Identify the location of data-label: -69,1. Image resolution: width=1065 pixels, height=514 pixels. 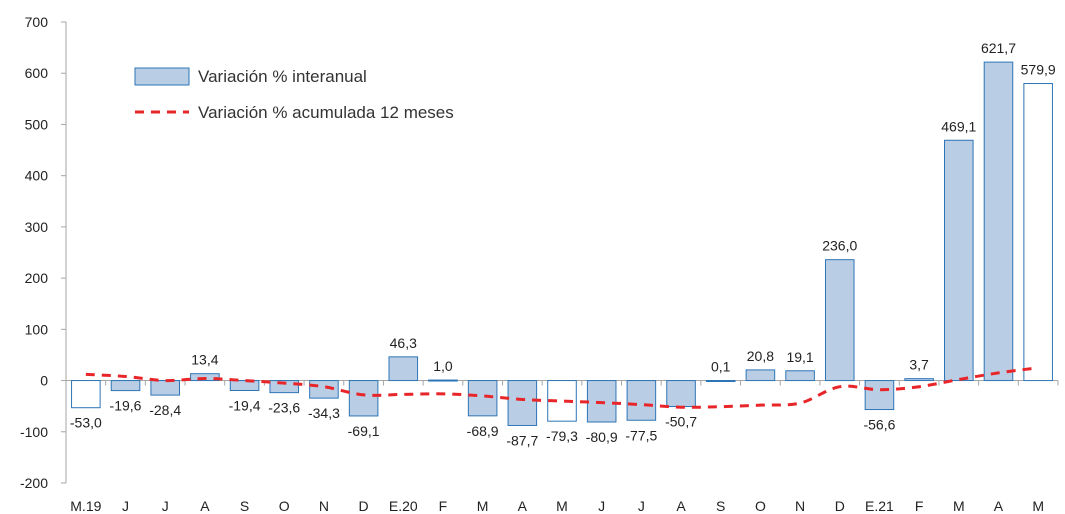
(364, 431).